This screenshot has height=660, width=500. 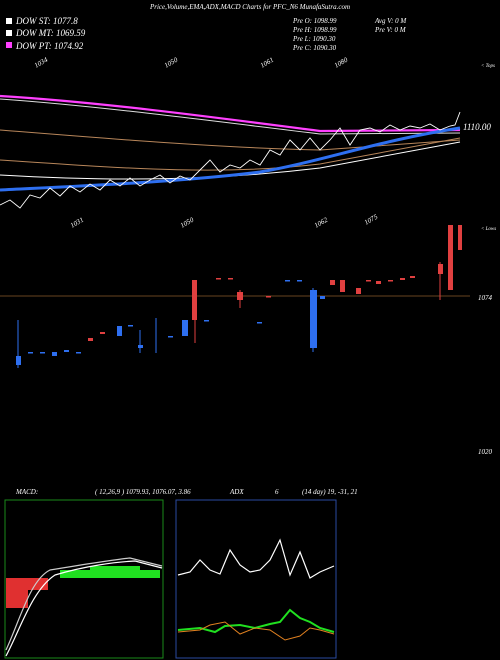 What do you see at coordinates (50, 33) in the screenshot?
I see `legend-label: DOW MT: 1069.59` at bounding box center [50, 33].